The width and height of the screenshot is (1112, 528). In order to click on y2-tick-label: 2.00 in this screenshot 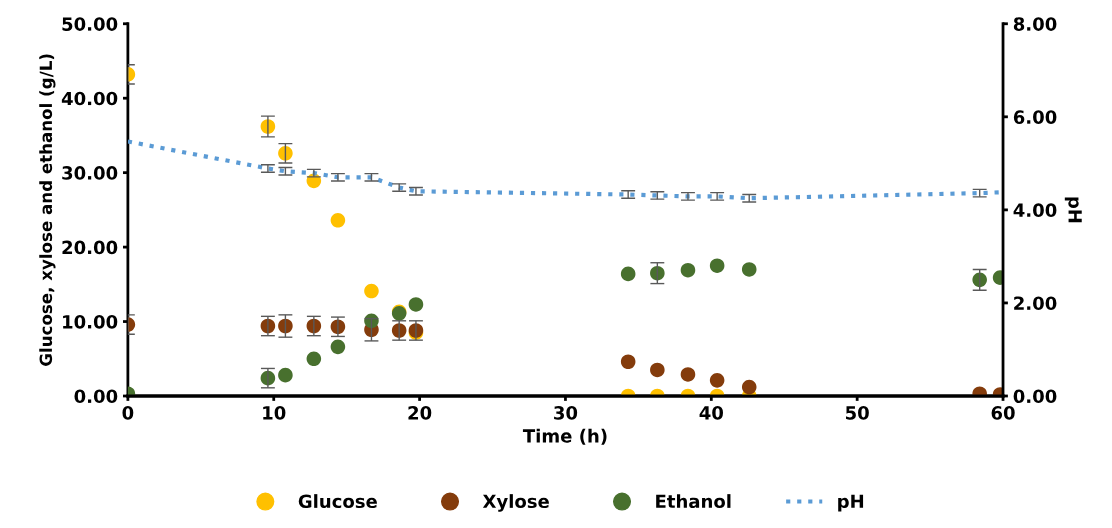, I will do `click(1035, 303)`.